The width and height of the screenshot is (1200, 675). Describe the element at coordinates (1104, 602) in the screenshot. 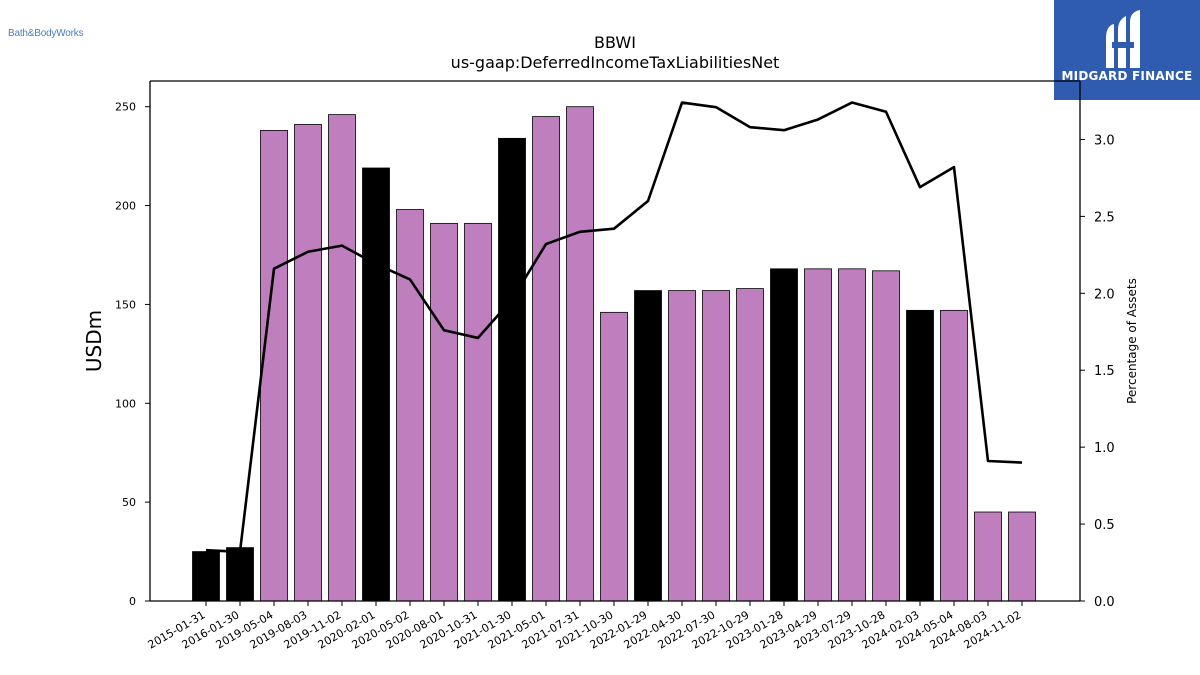

I see `y2-tick-label: 0.0` at that location.